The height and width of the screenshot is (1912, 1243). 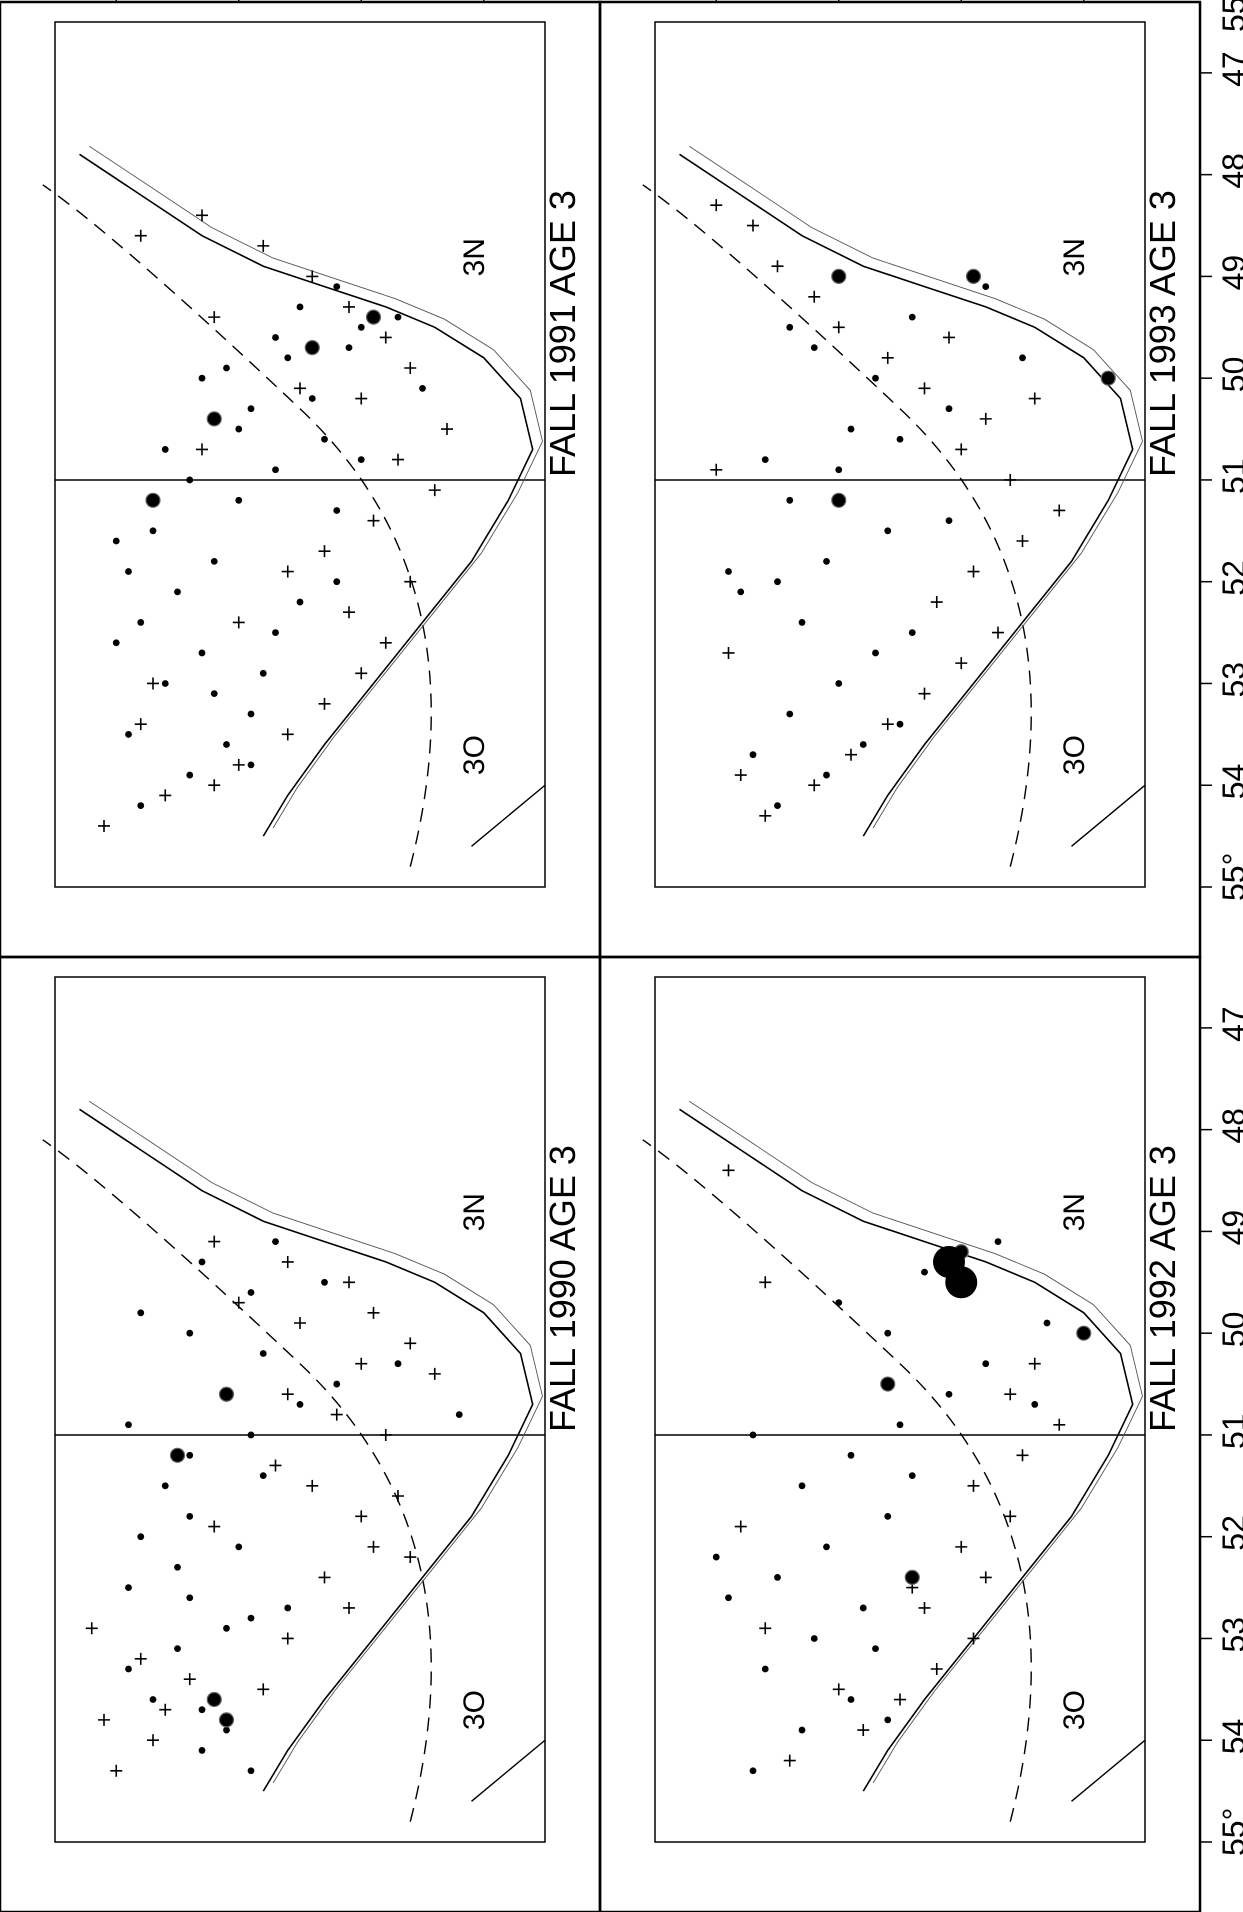 What do you see at coordinates (1229, 1330) in the screenshot?
I see `longitude-tick-label: 50` at bounding box center [1229, 1330].